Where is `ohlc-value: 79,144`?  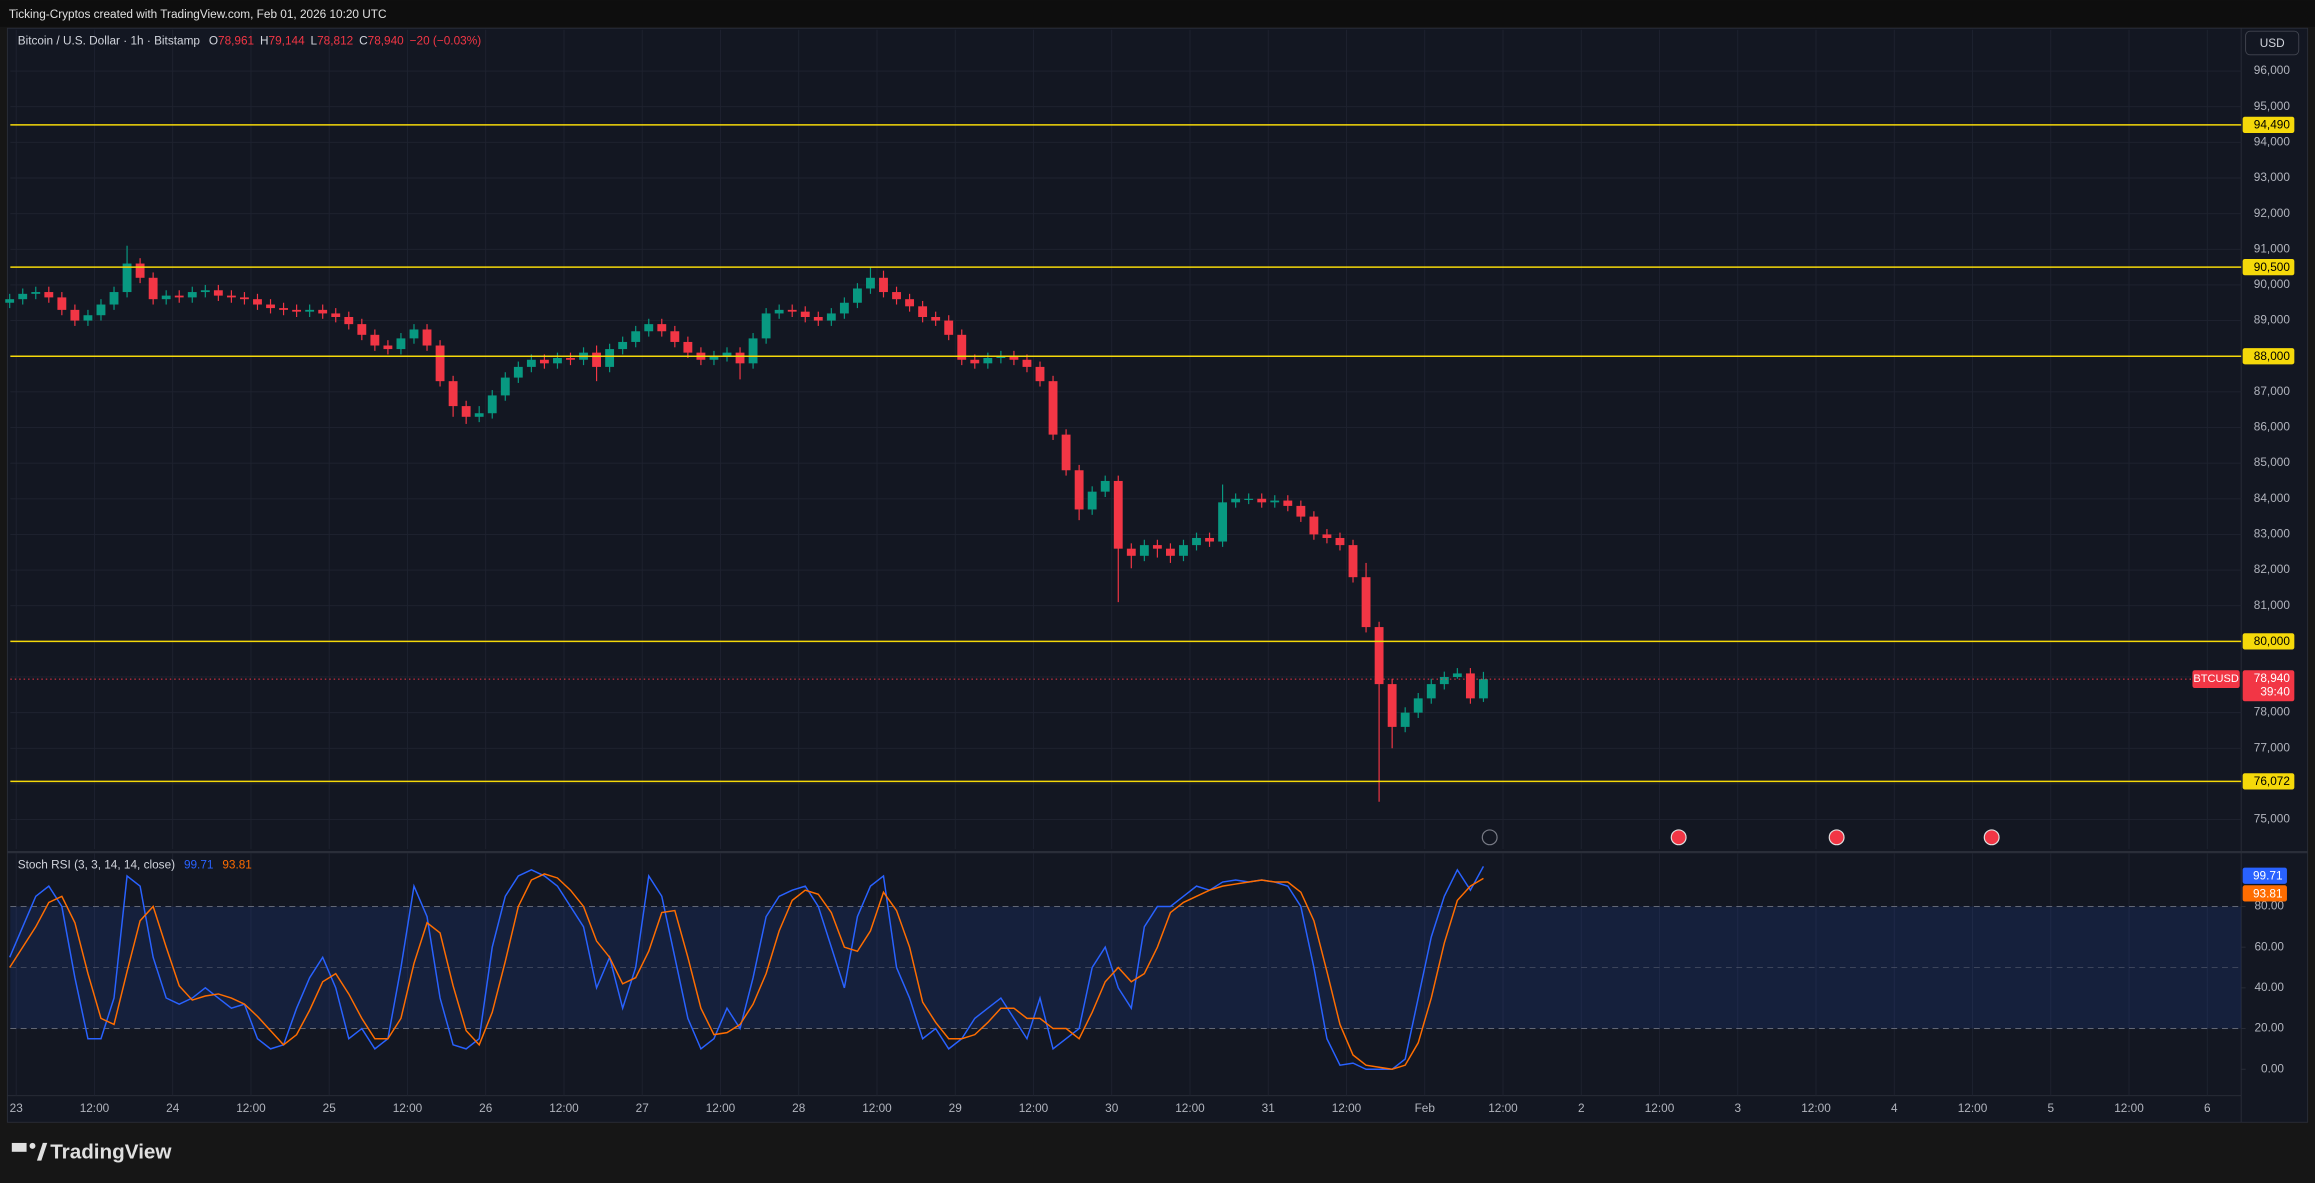
ohlc-value: 79,144 is located at coordinates (287, 41).